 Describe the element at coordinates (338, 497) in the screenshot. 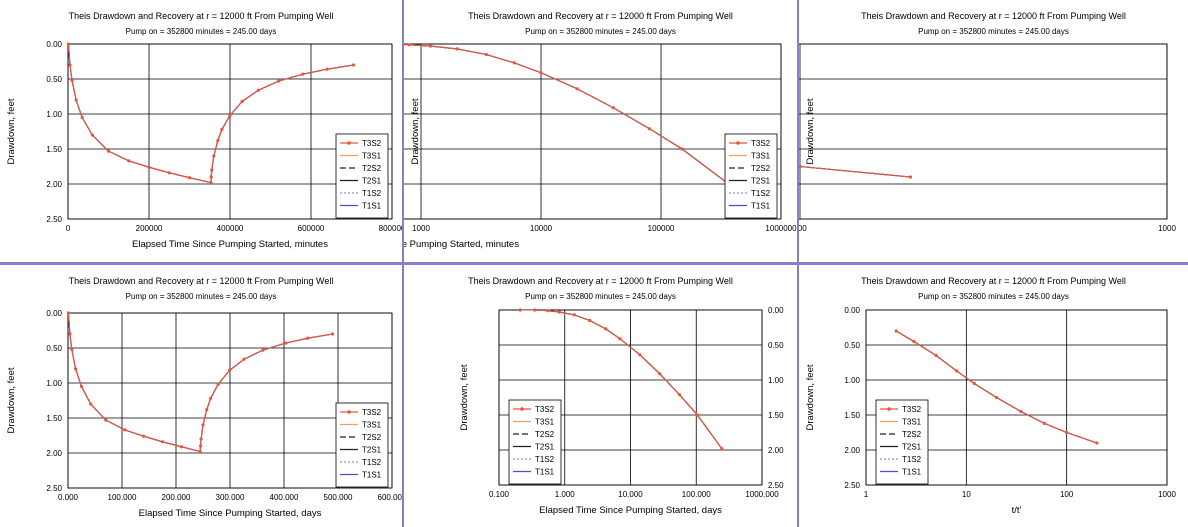

I see `x-tick-label: 500.000` at that location.